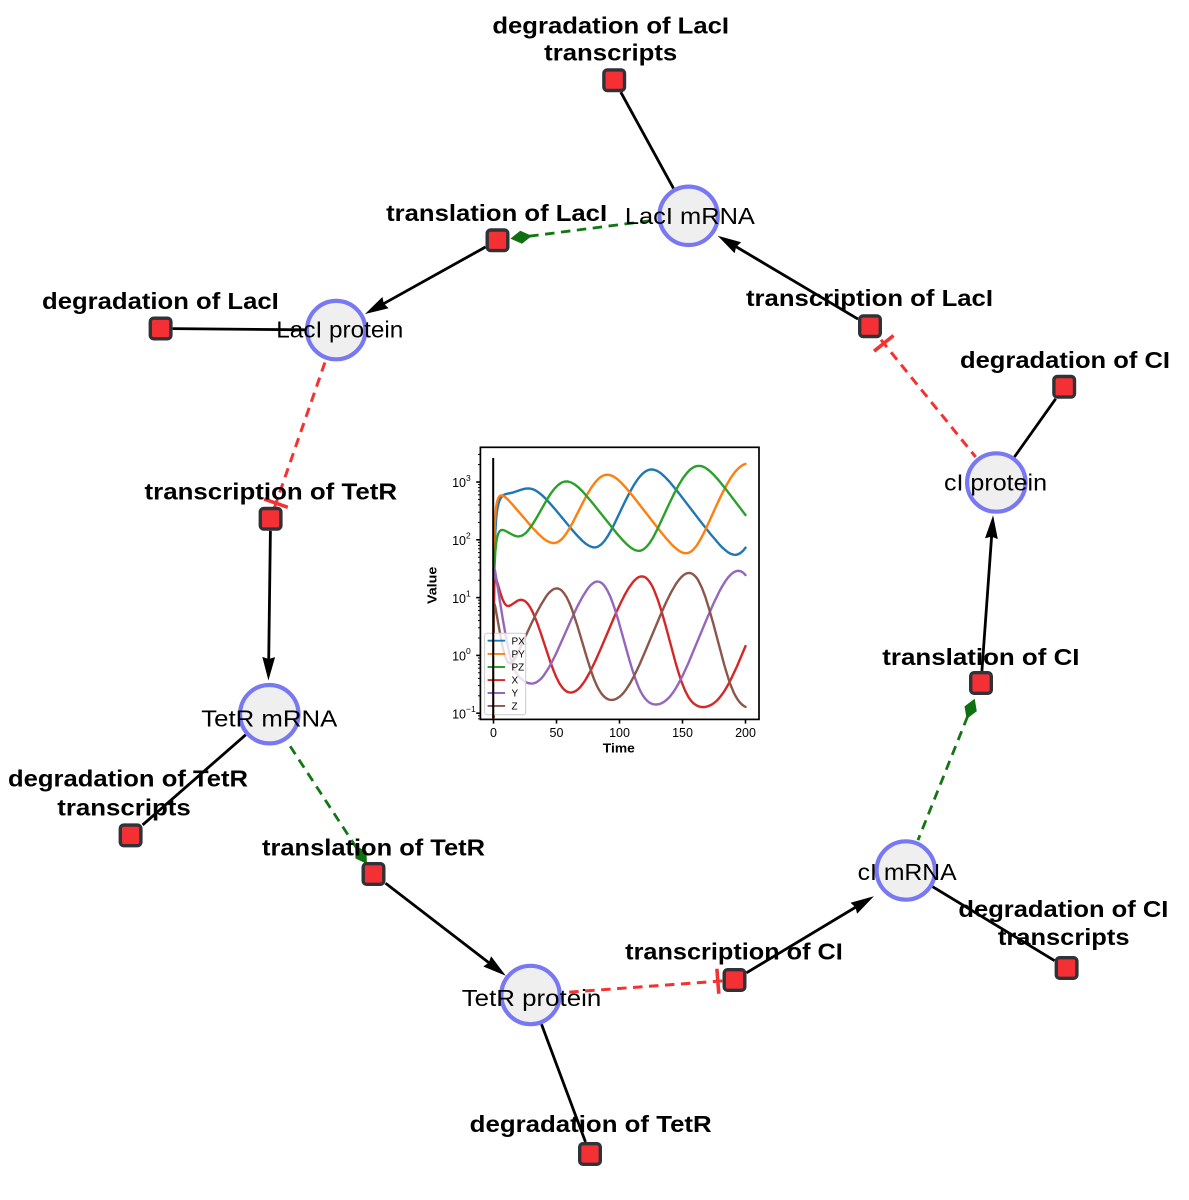  Describe the element at coordinates (907, 872) in the screenshot. I see `svg-text: cI mRNA` at that location.